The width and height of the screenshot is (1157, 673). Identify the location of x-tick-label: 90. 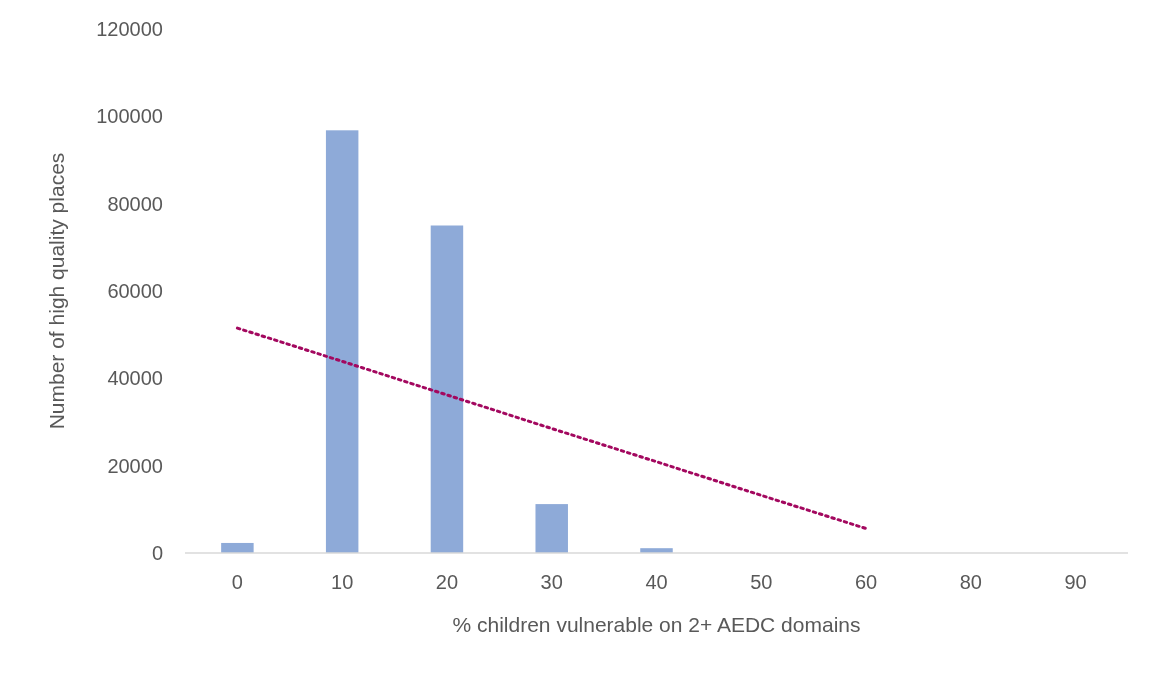
(1075, 582).